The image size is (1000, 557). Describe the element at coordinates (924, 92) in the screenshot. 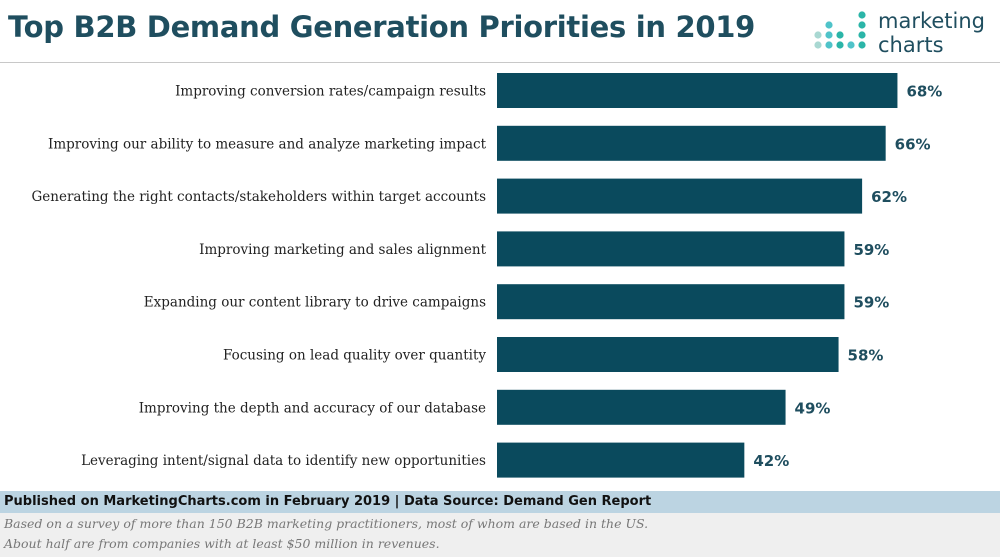

I see `value-label: 68%` at that location.